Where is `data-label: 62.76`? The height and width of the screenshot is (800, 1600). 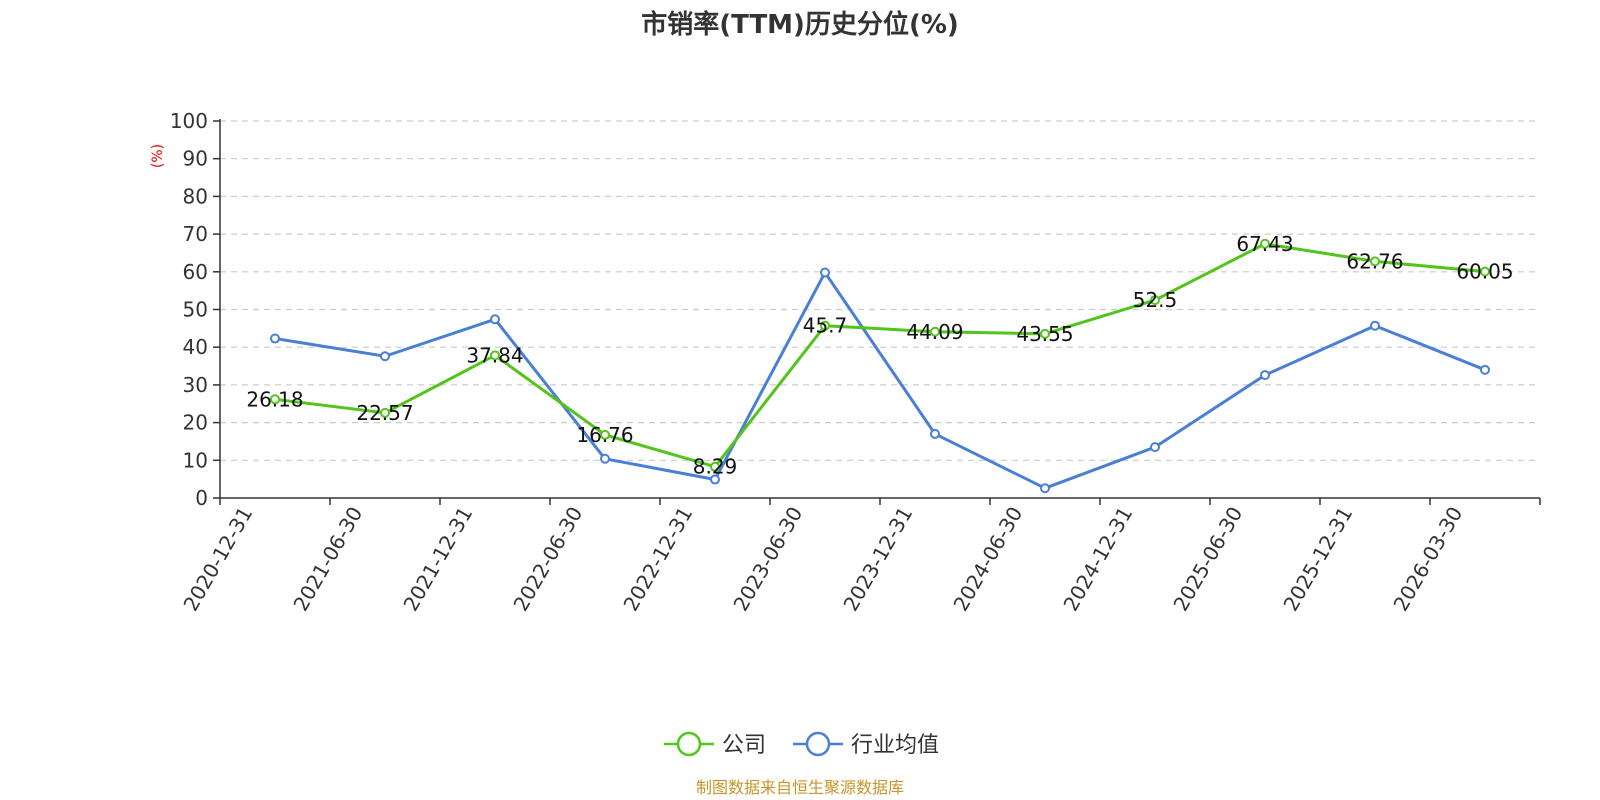 data-label: 62.76 is located at coordinates (1374, 261).